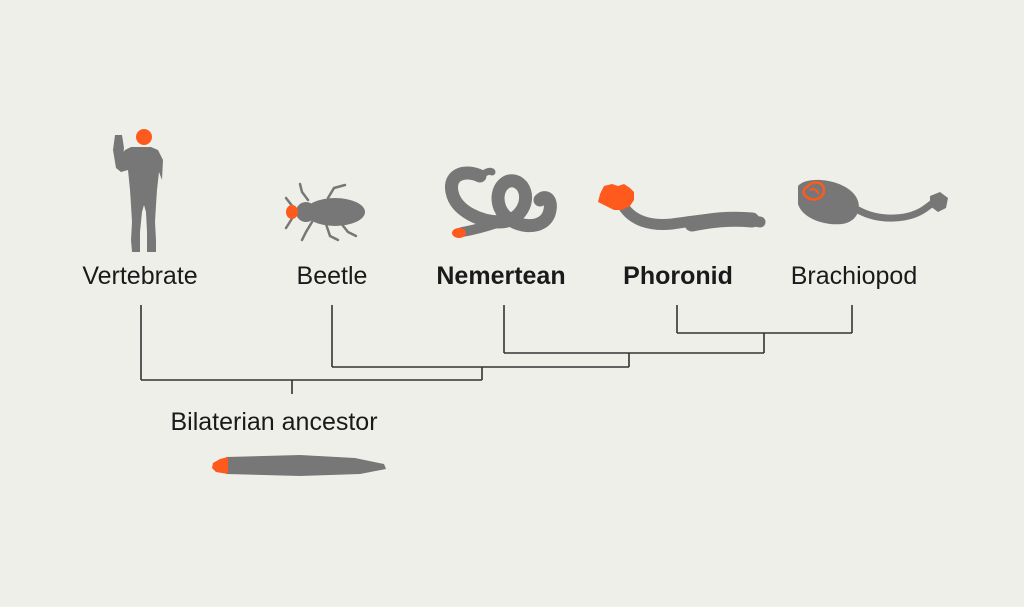  Describe the element at coordinates (764, 342) in the screenshot. I see `node-phoronid-brachiopod` at that location.